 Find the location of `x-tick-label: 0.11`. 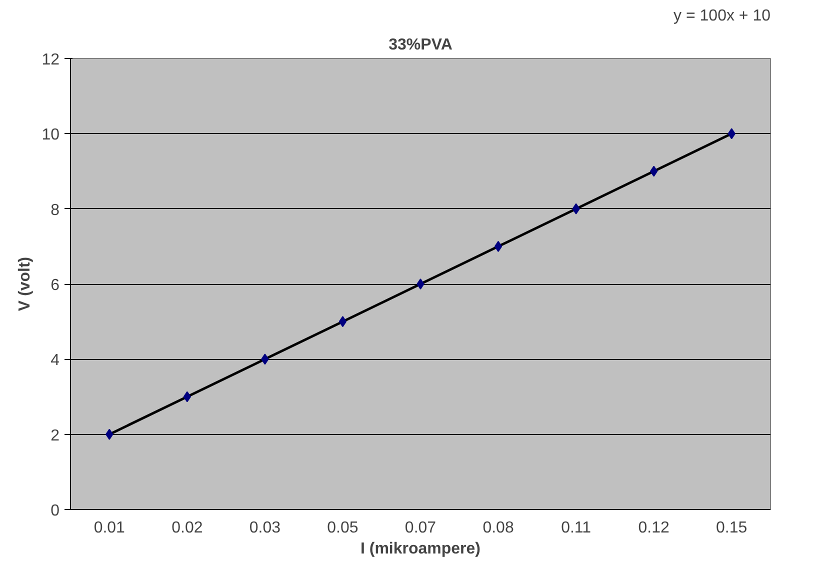

x-tick-label: 0.11 is located at coordinates (576, 528).